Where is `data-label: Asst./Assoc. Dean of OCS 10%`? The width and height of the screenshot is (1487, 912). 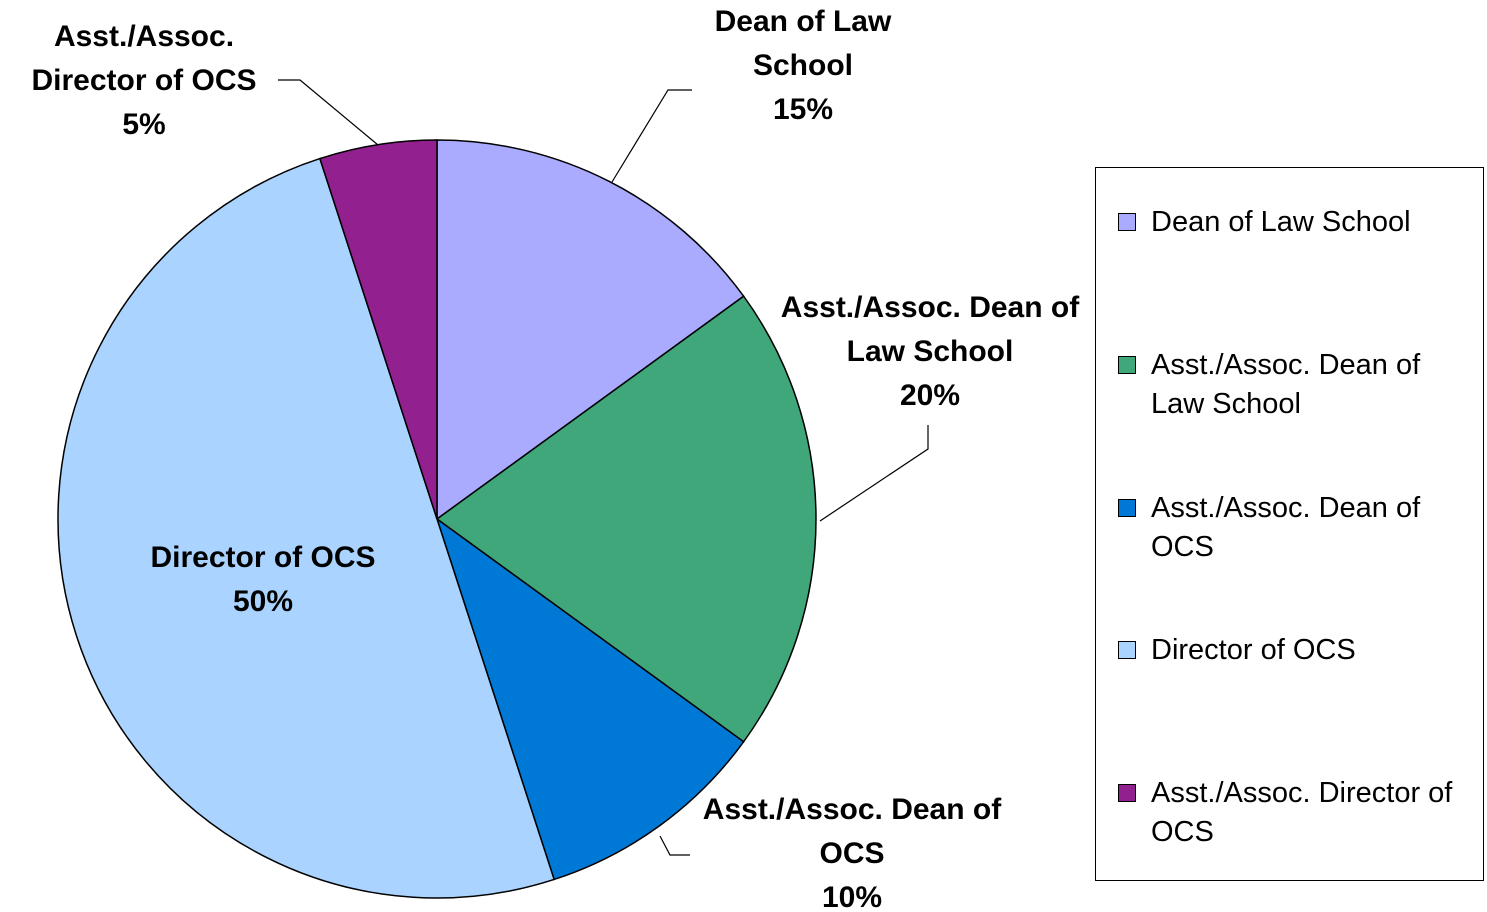 data-label: Asst./Assoc. Dean of OCS 10% is located at coordinates (852, 850).